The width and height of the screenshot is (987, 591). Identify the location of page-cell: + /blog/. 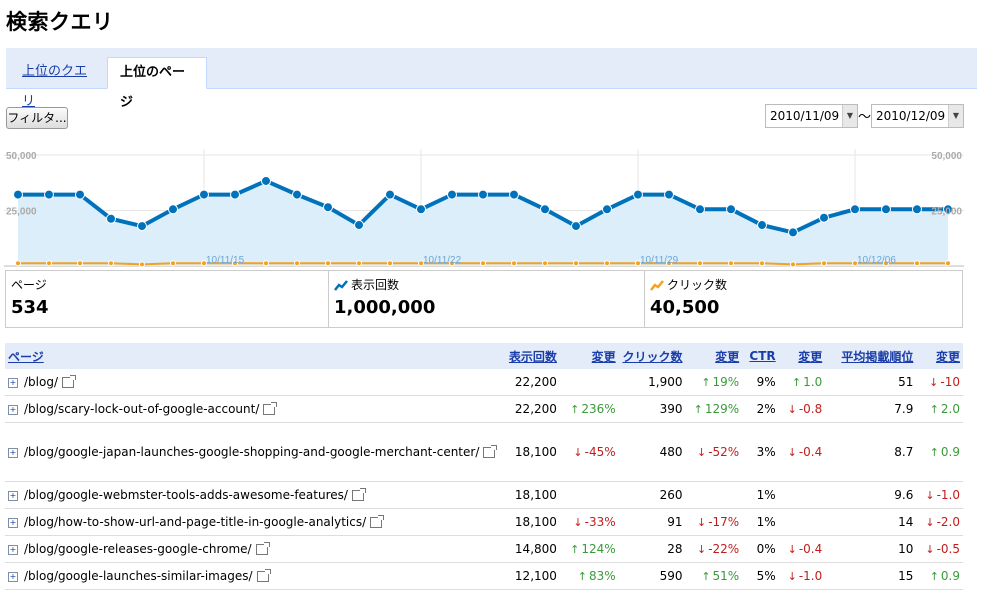
(252, 382).